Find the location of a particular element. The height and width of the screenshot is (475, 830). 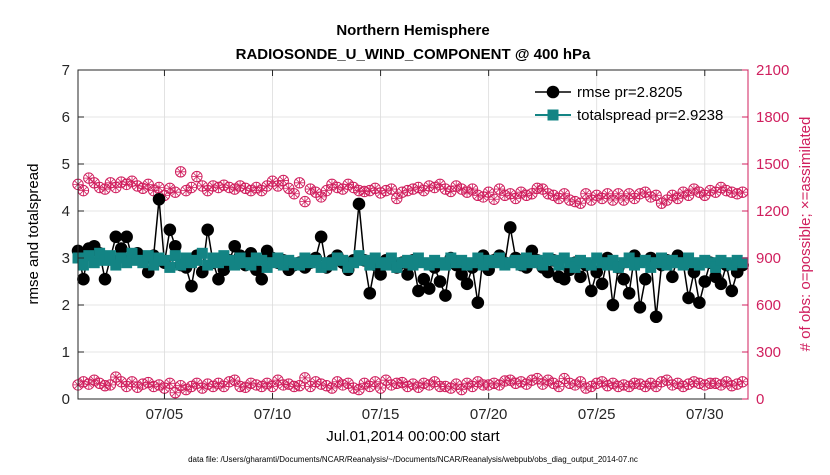

y2-tick-label: 600 is located at coordinates (768, 305).